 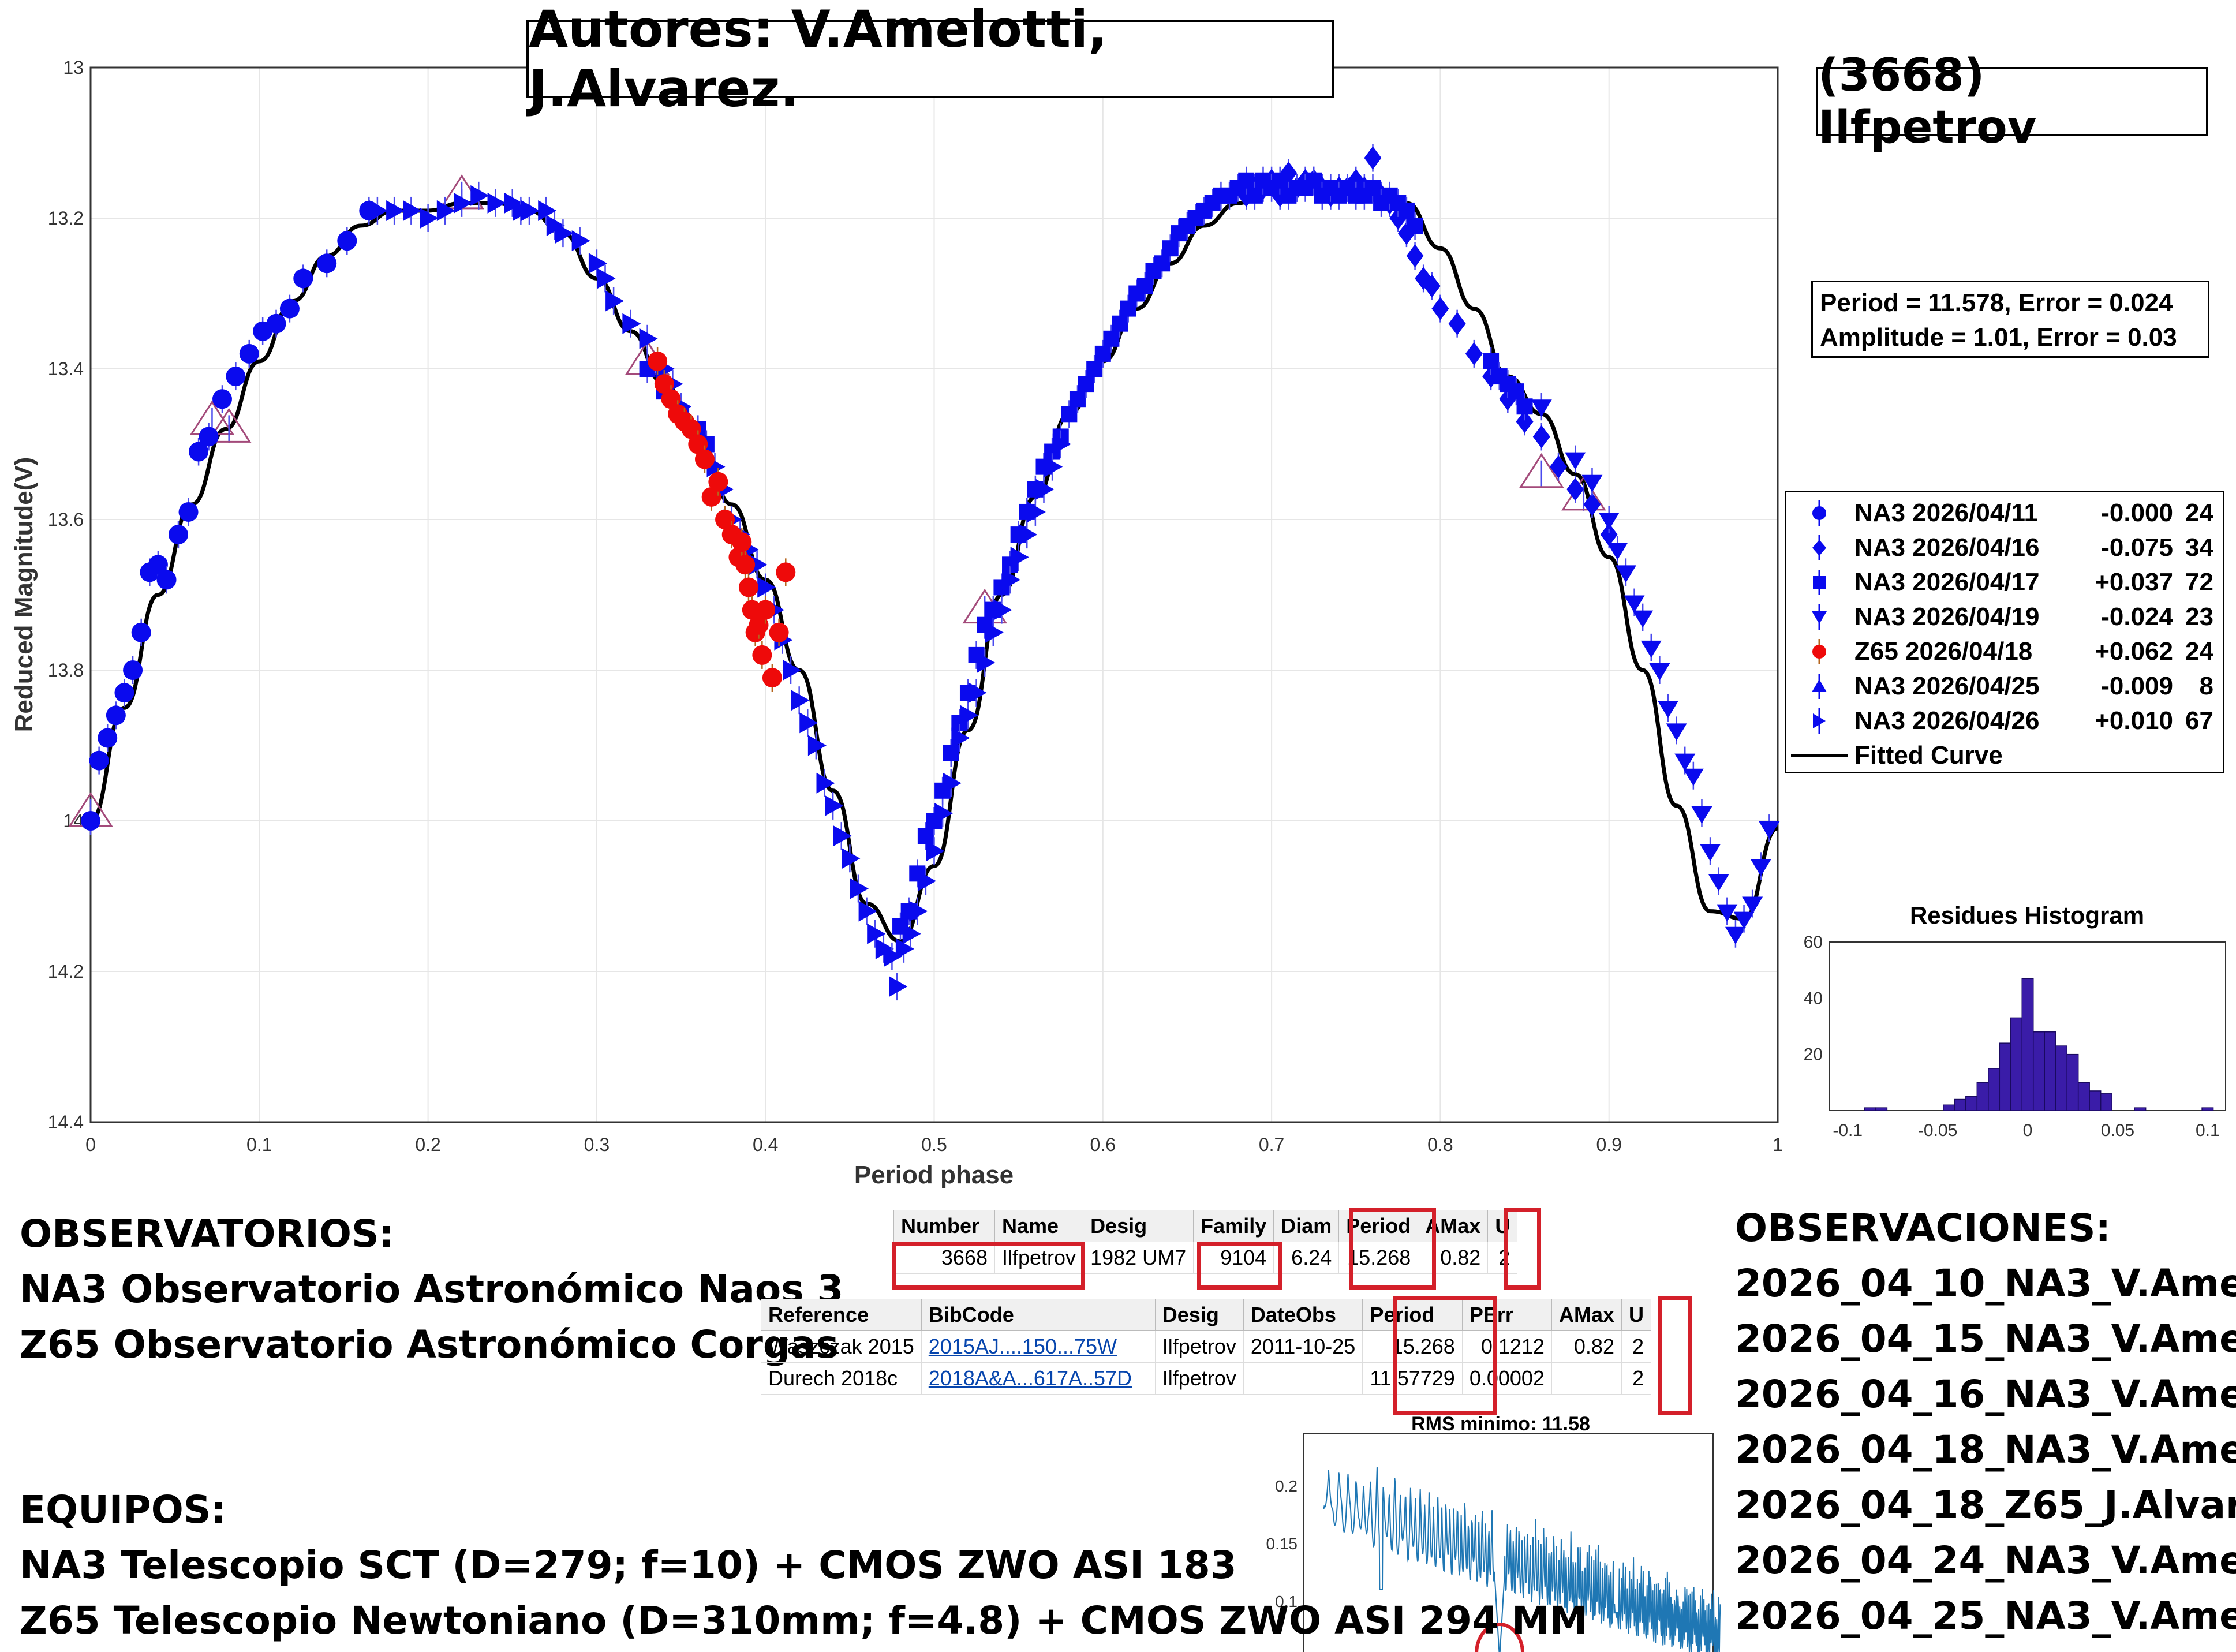 What do you see at coordinates (1038, 1378) in the screenshot?
I see `bibcode-link: 2018A&A...617A..57D` at bounding box center [1038, 1378].